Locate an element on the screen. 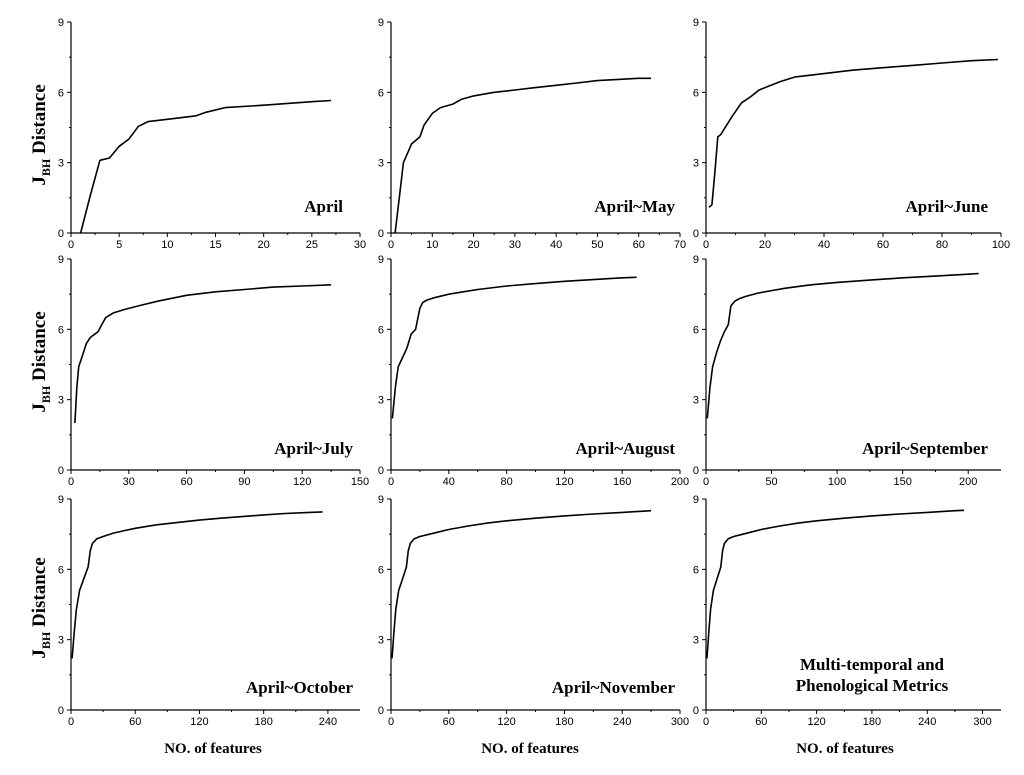 The width and height of the screenshot is (1024, 775). panel-3: 0 3 6 9 0 20 40 60 80 100 April~June is located at coordinates (851, 134).